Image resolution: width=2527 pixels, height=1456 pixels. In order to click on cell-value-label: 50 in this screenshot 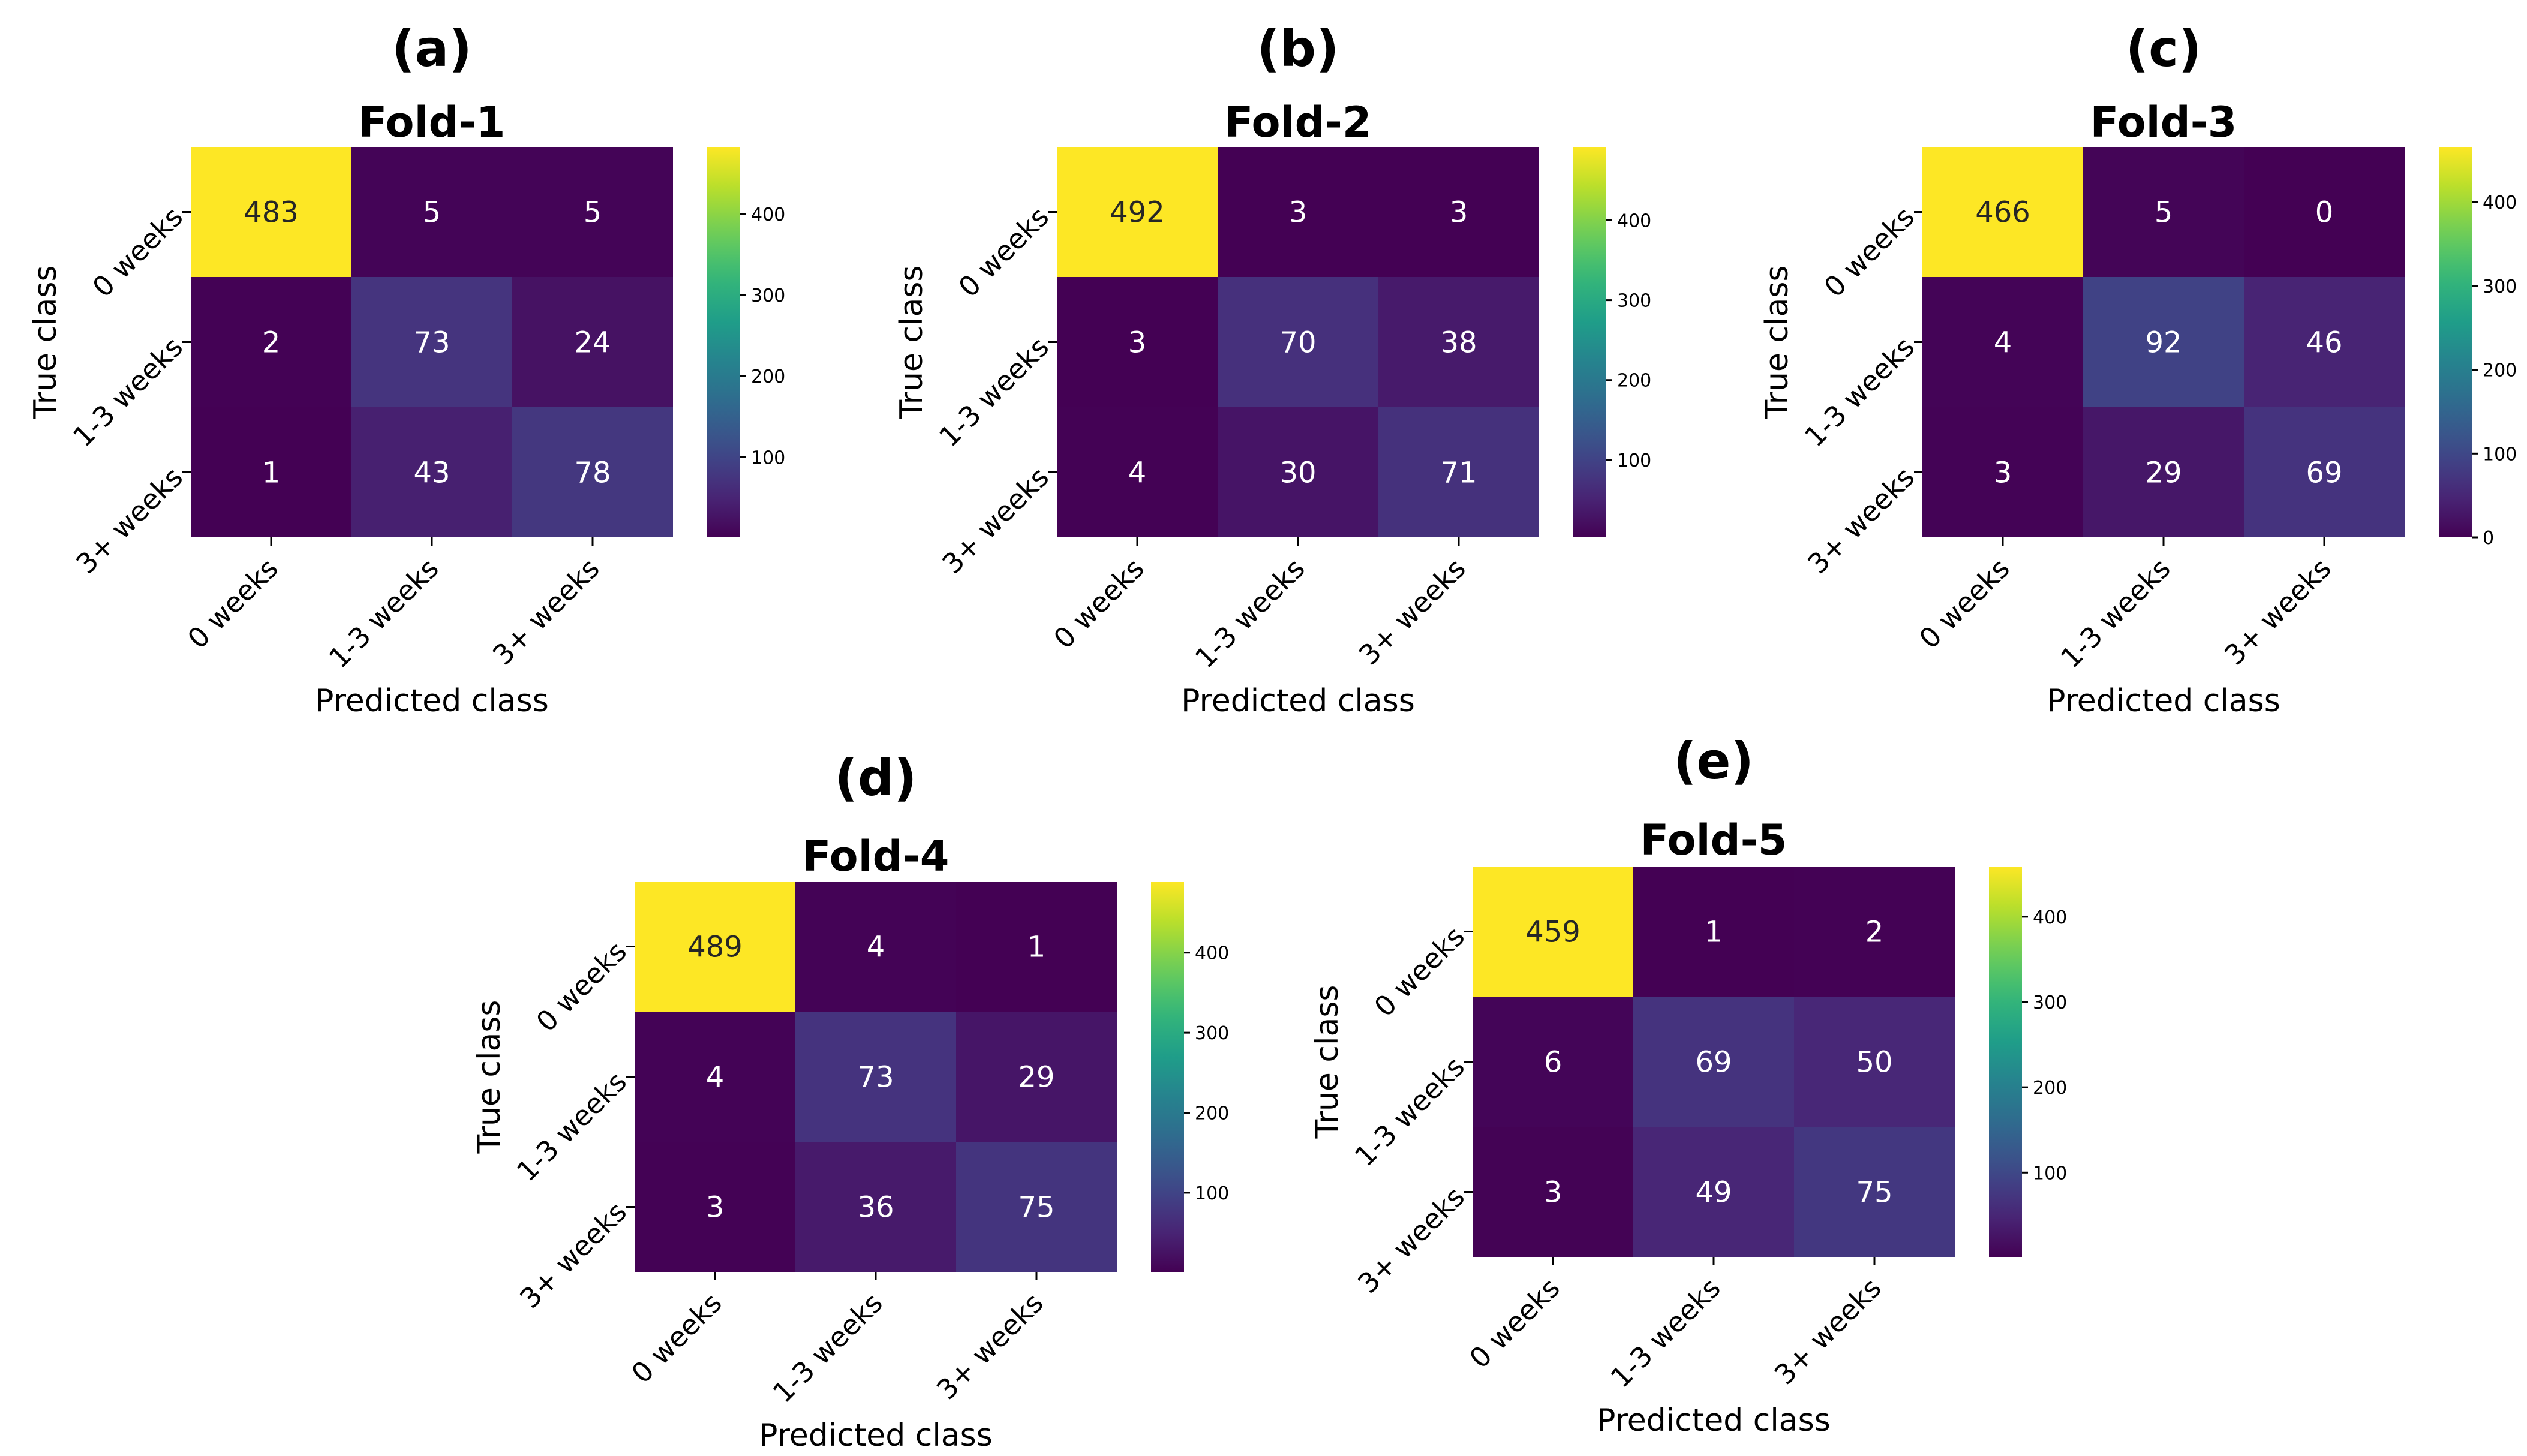, I will do `click(1874, 1062)`.